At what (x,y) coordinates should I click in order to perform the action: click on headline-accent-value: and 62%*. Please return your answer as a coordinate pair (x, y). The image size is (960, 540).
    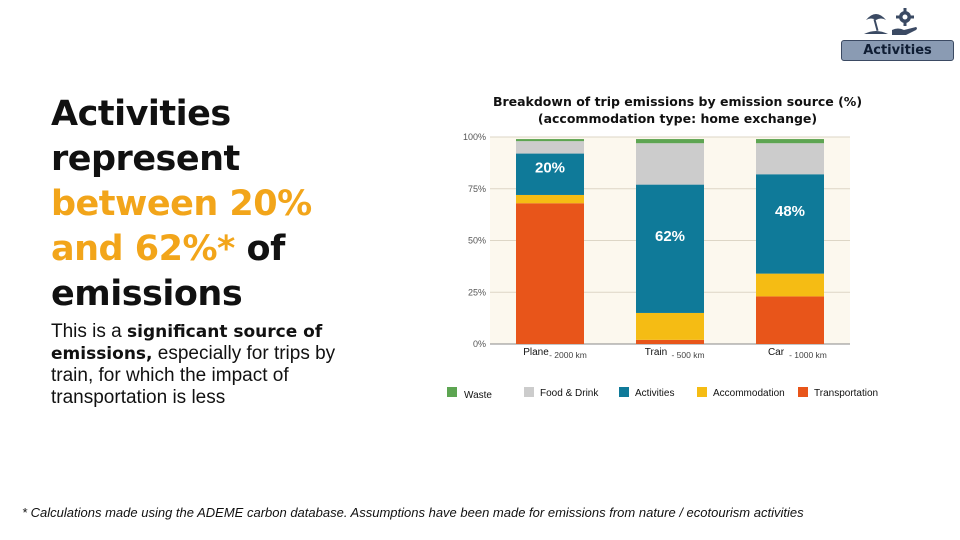
    Looking at the image, I should click on (143, 249).